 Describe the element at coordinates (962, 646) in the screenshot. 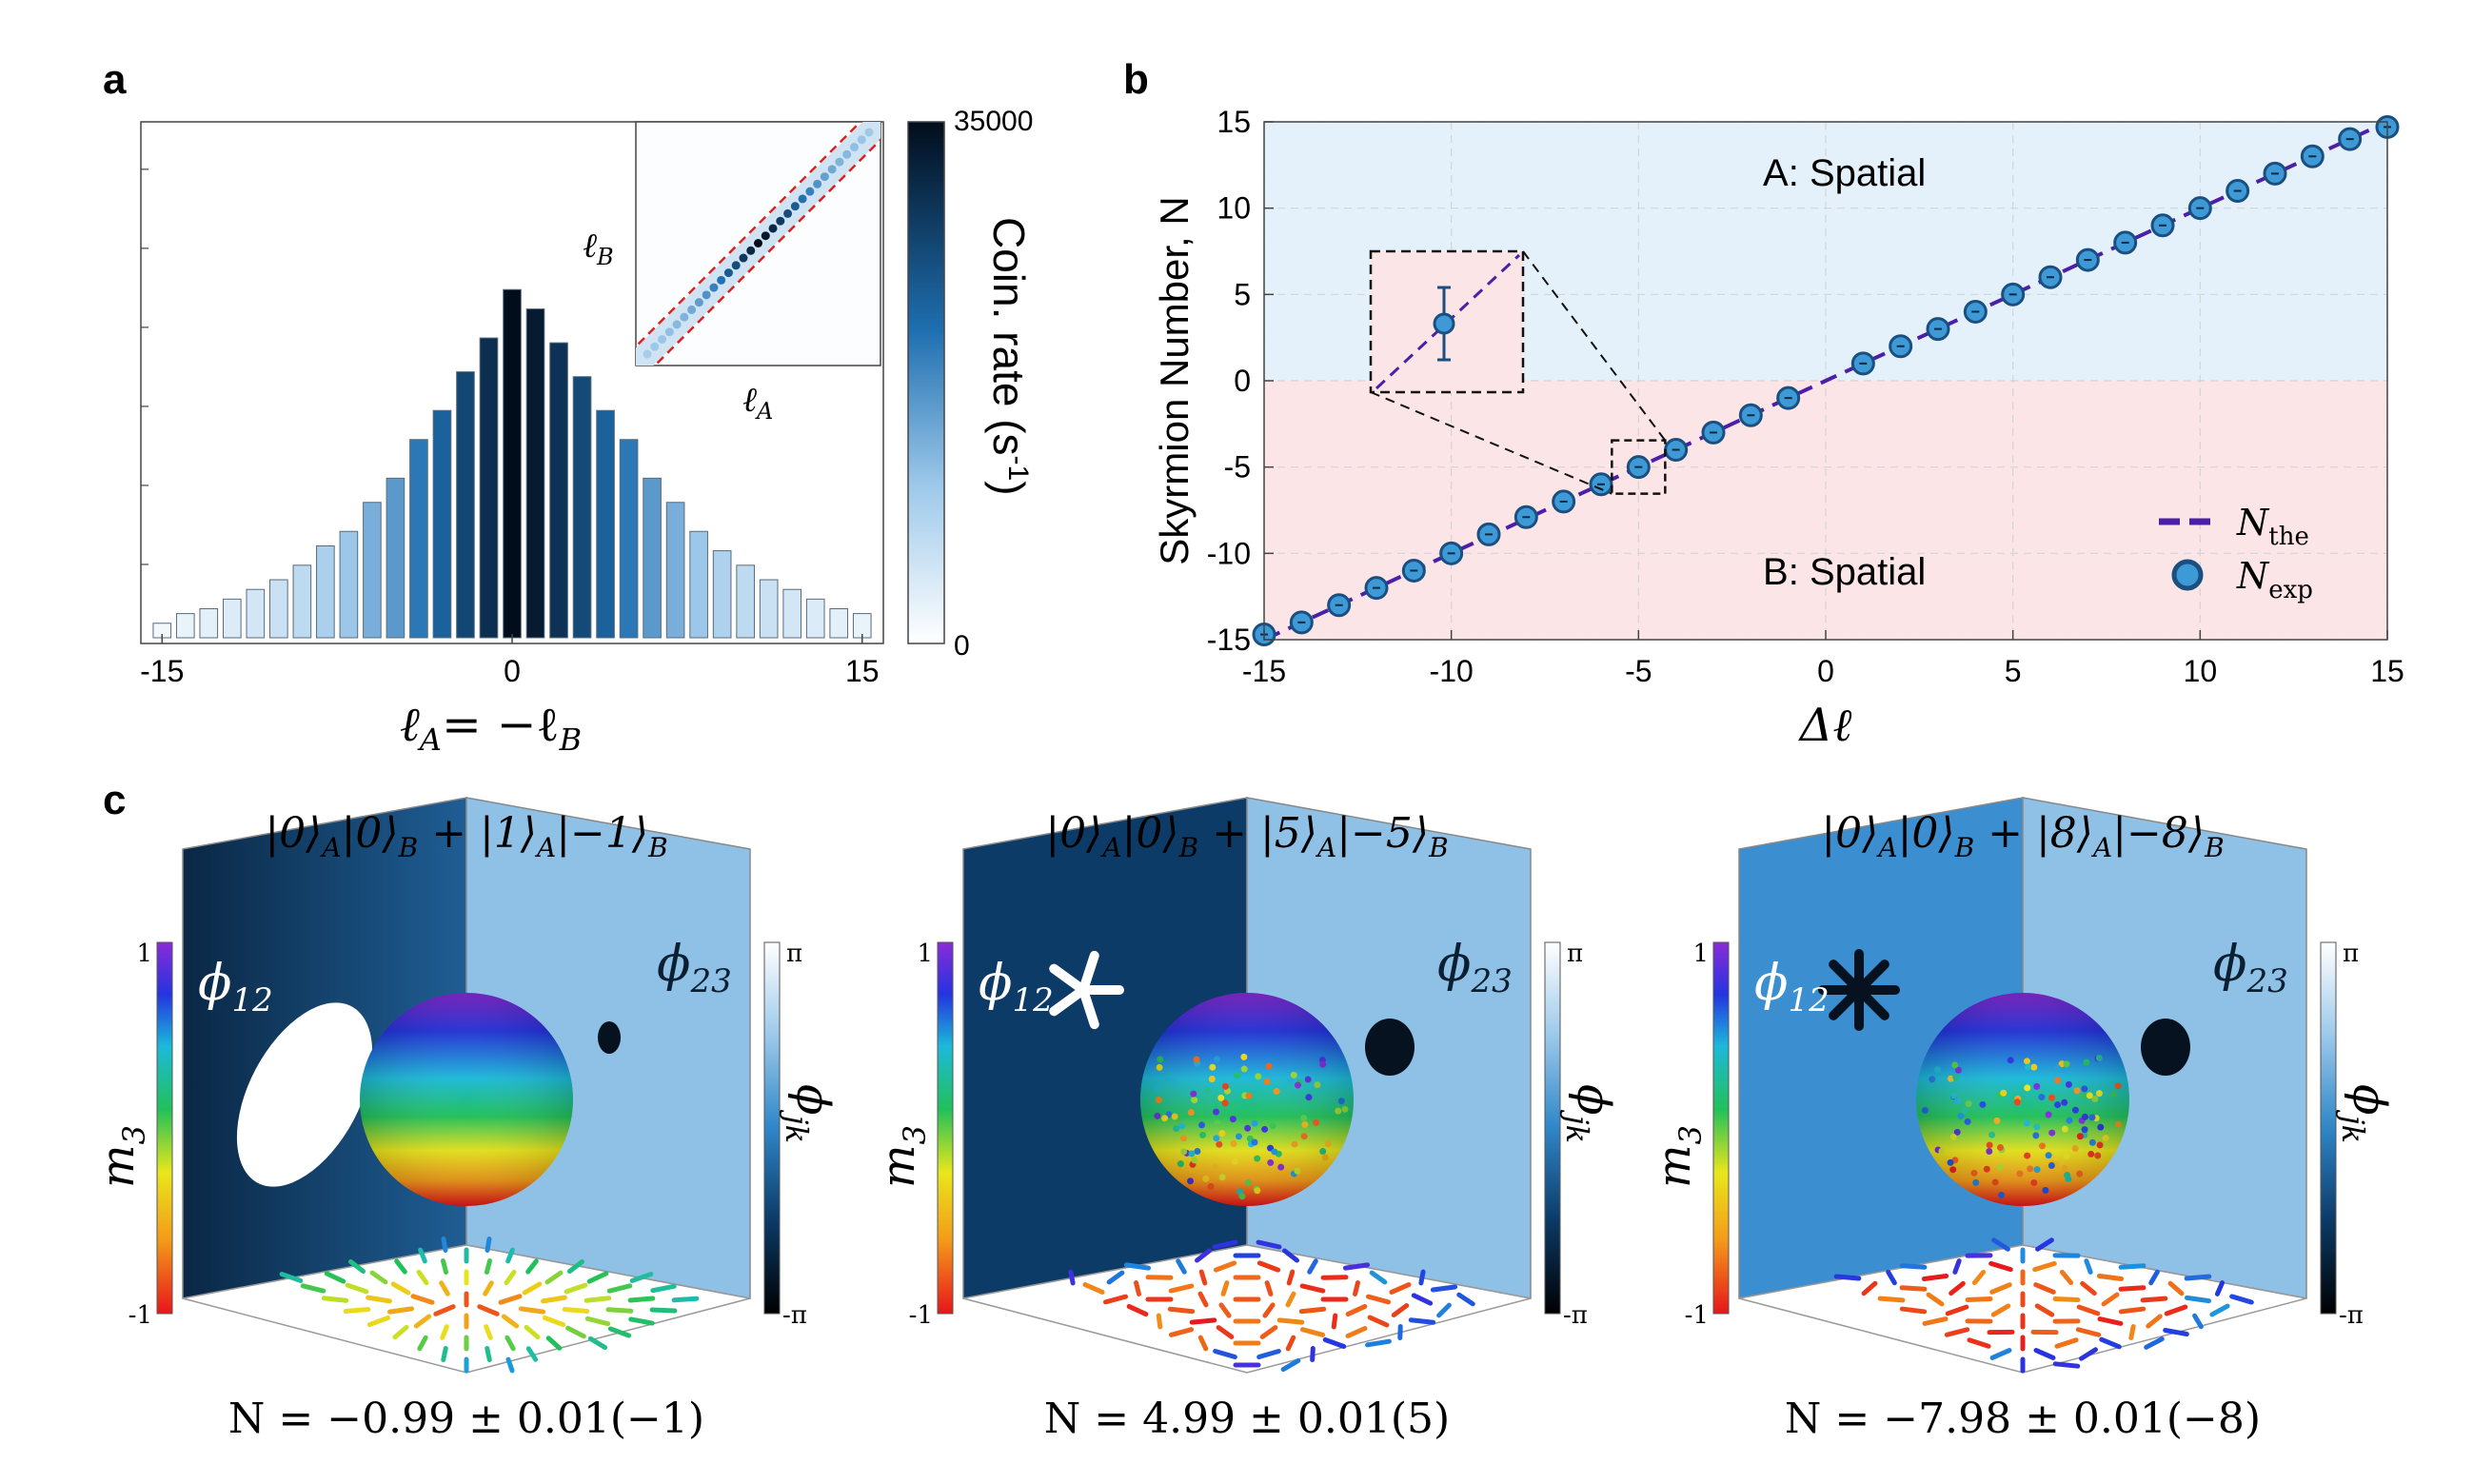

I see `colorbar-min-label: 0` at that location.